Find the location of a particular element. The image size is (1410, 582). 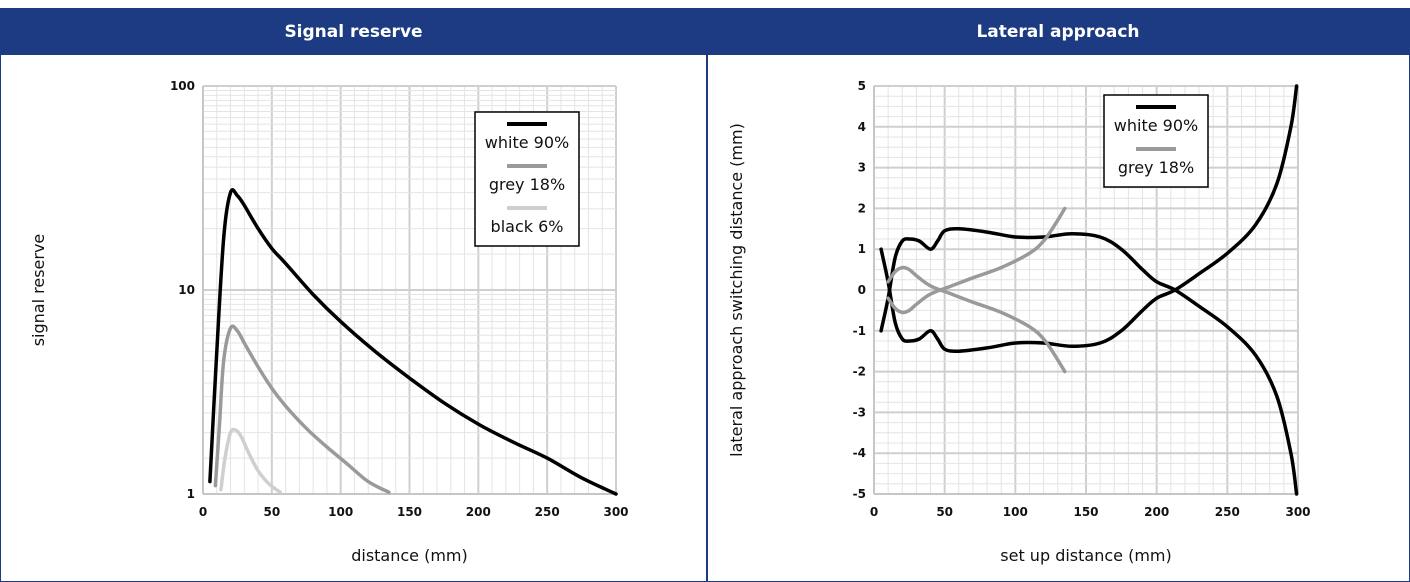

y-tick-label: 2 is located at coordinates (862, 208).